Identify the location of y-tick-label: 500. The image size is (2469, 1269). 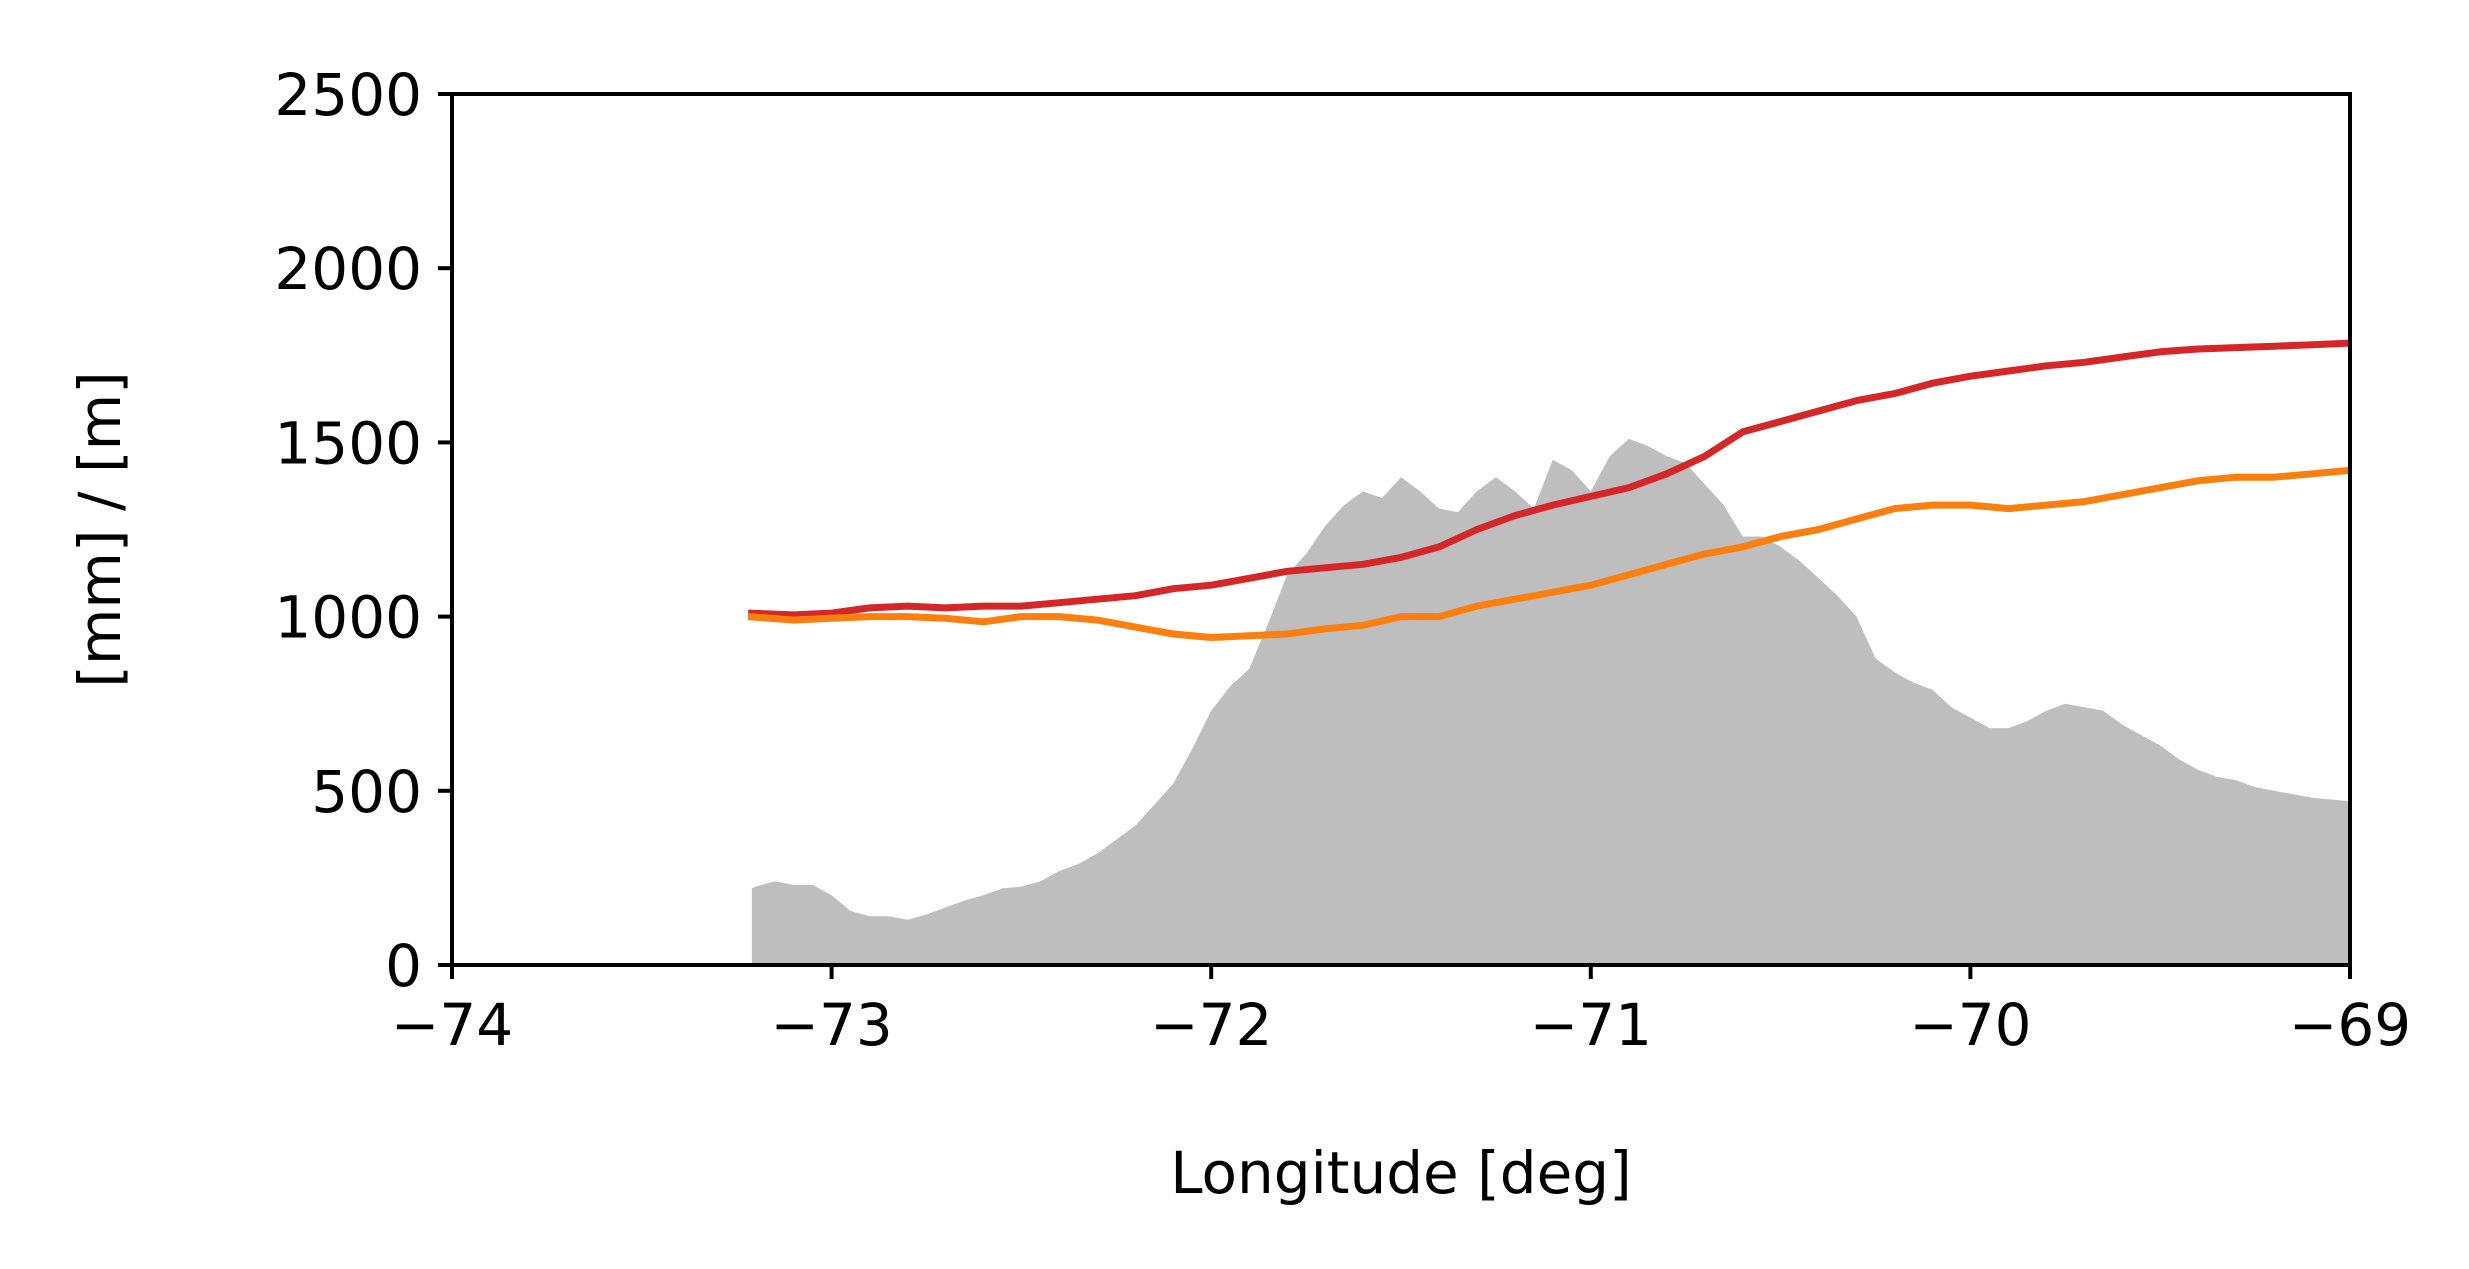
(366, 792).